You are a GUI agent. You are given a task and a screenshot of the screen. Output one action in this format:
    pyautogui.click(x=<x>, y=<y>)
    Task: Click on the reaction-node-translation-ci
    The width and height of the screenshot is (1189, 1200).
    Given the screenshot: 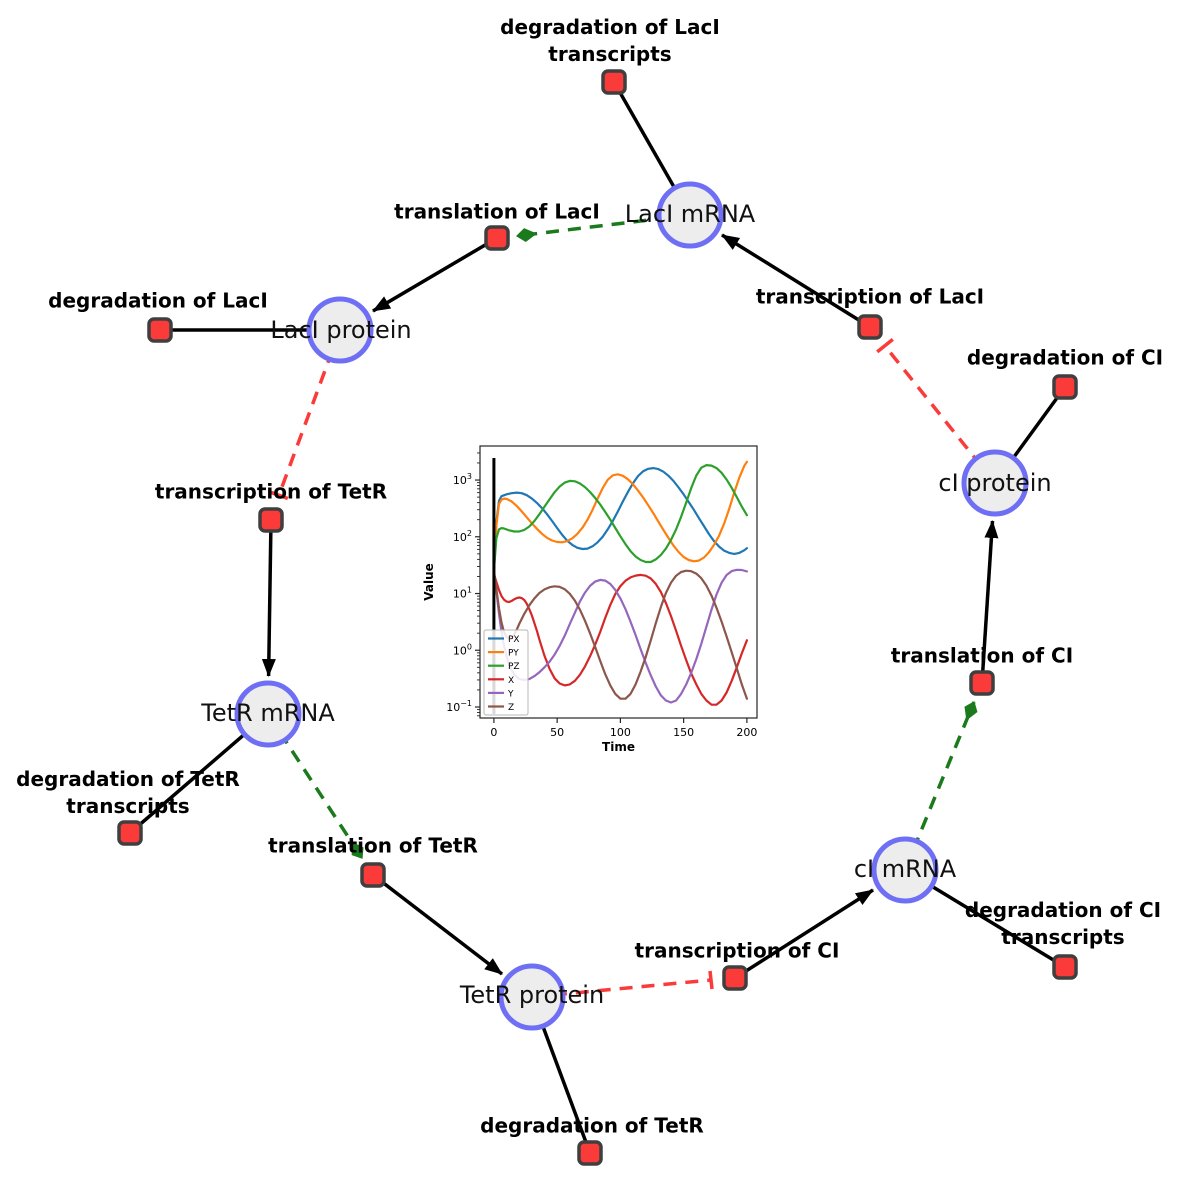 What is the action you would take?
    pyautogui.click(x=982, y=683)
    